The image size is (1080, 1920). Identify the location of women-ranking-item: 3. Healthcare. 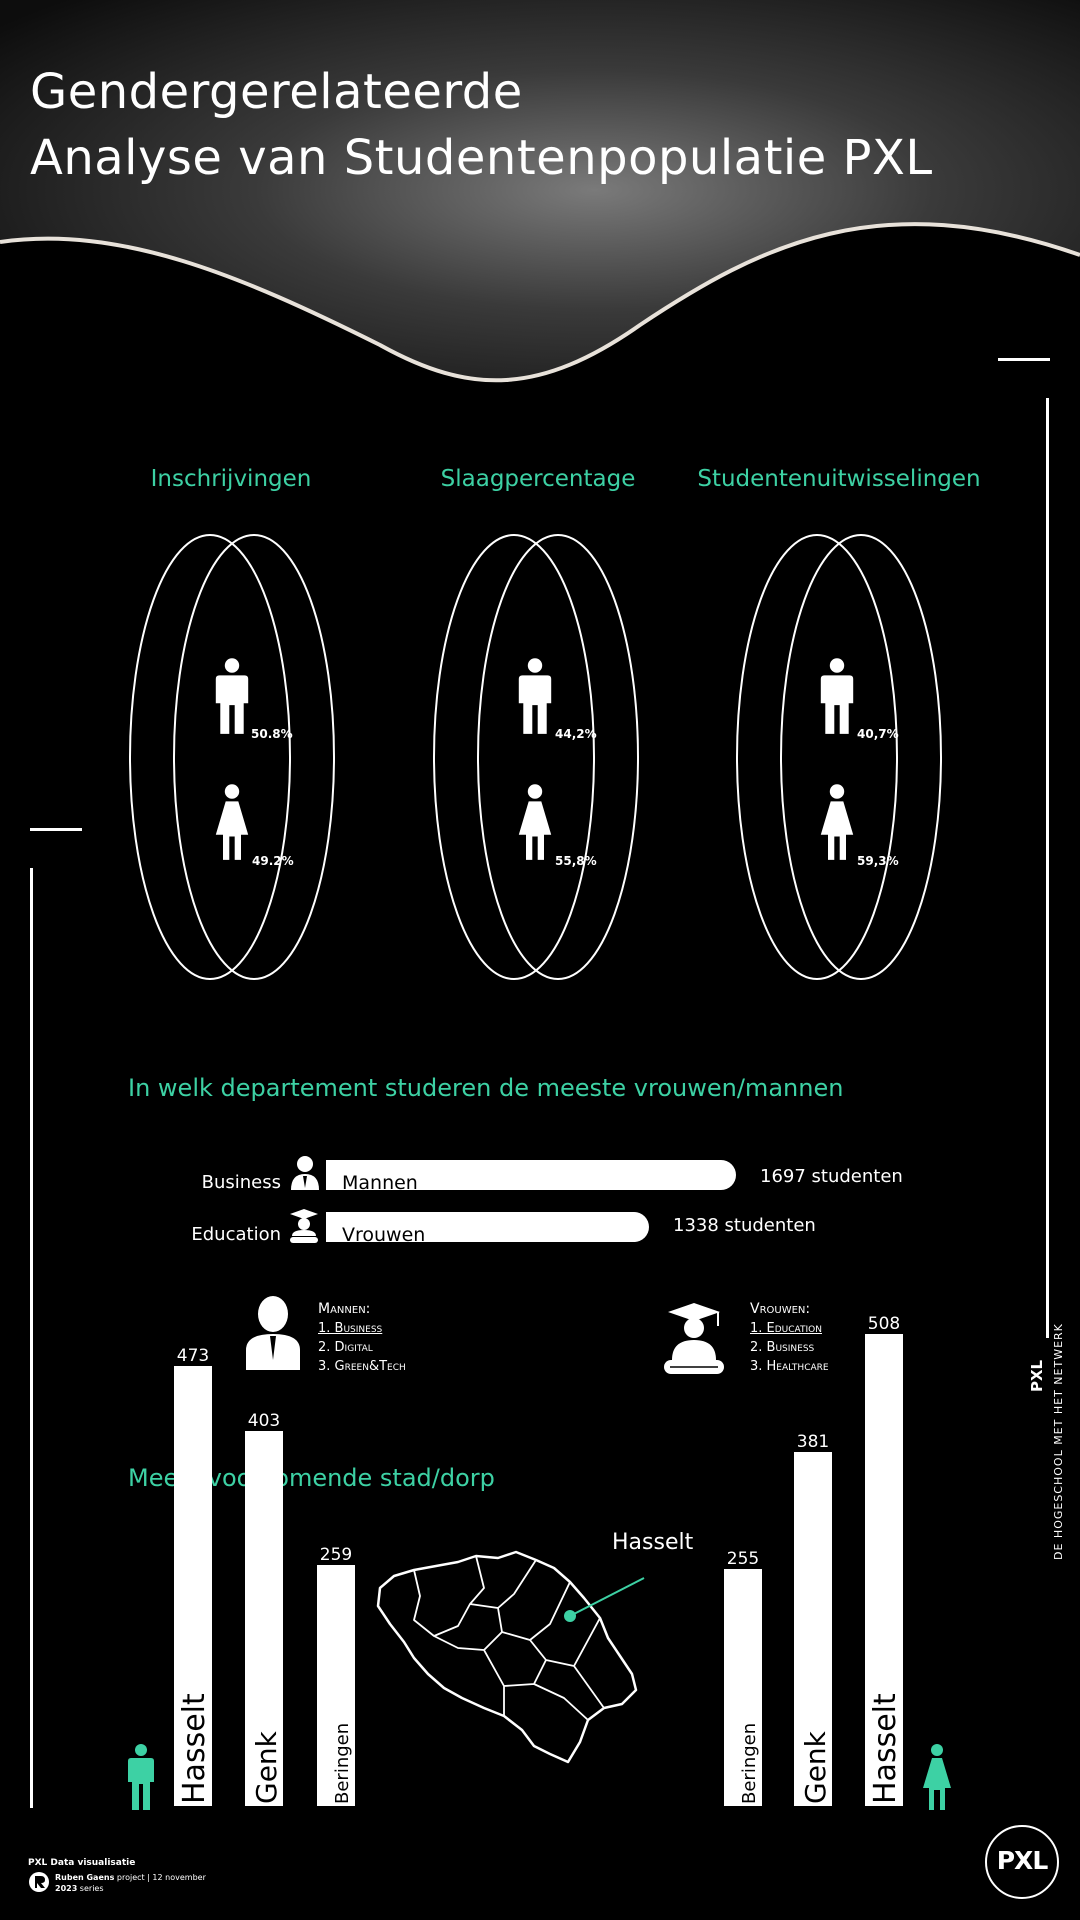
(789, 1366).